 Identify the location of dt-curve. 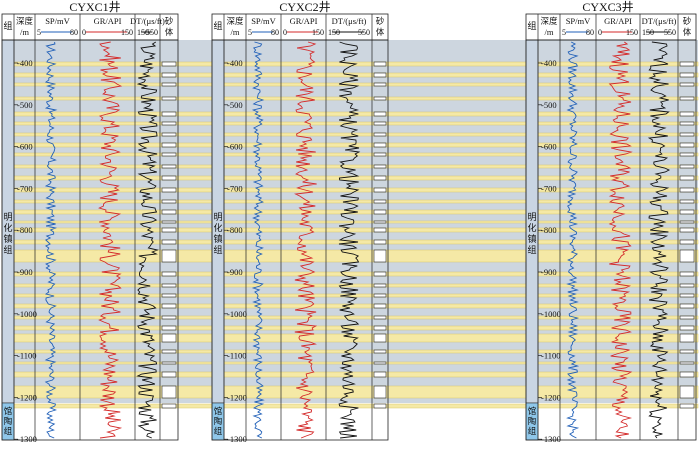
(349, 240).